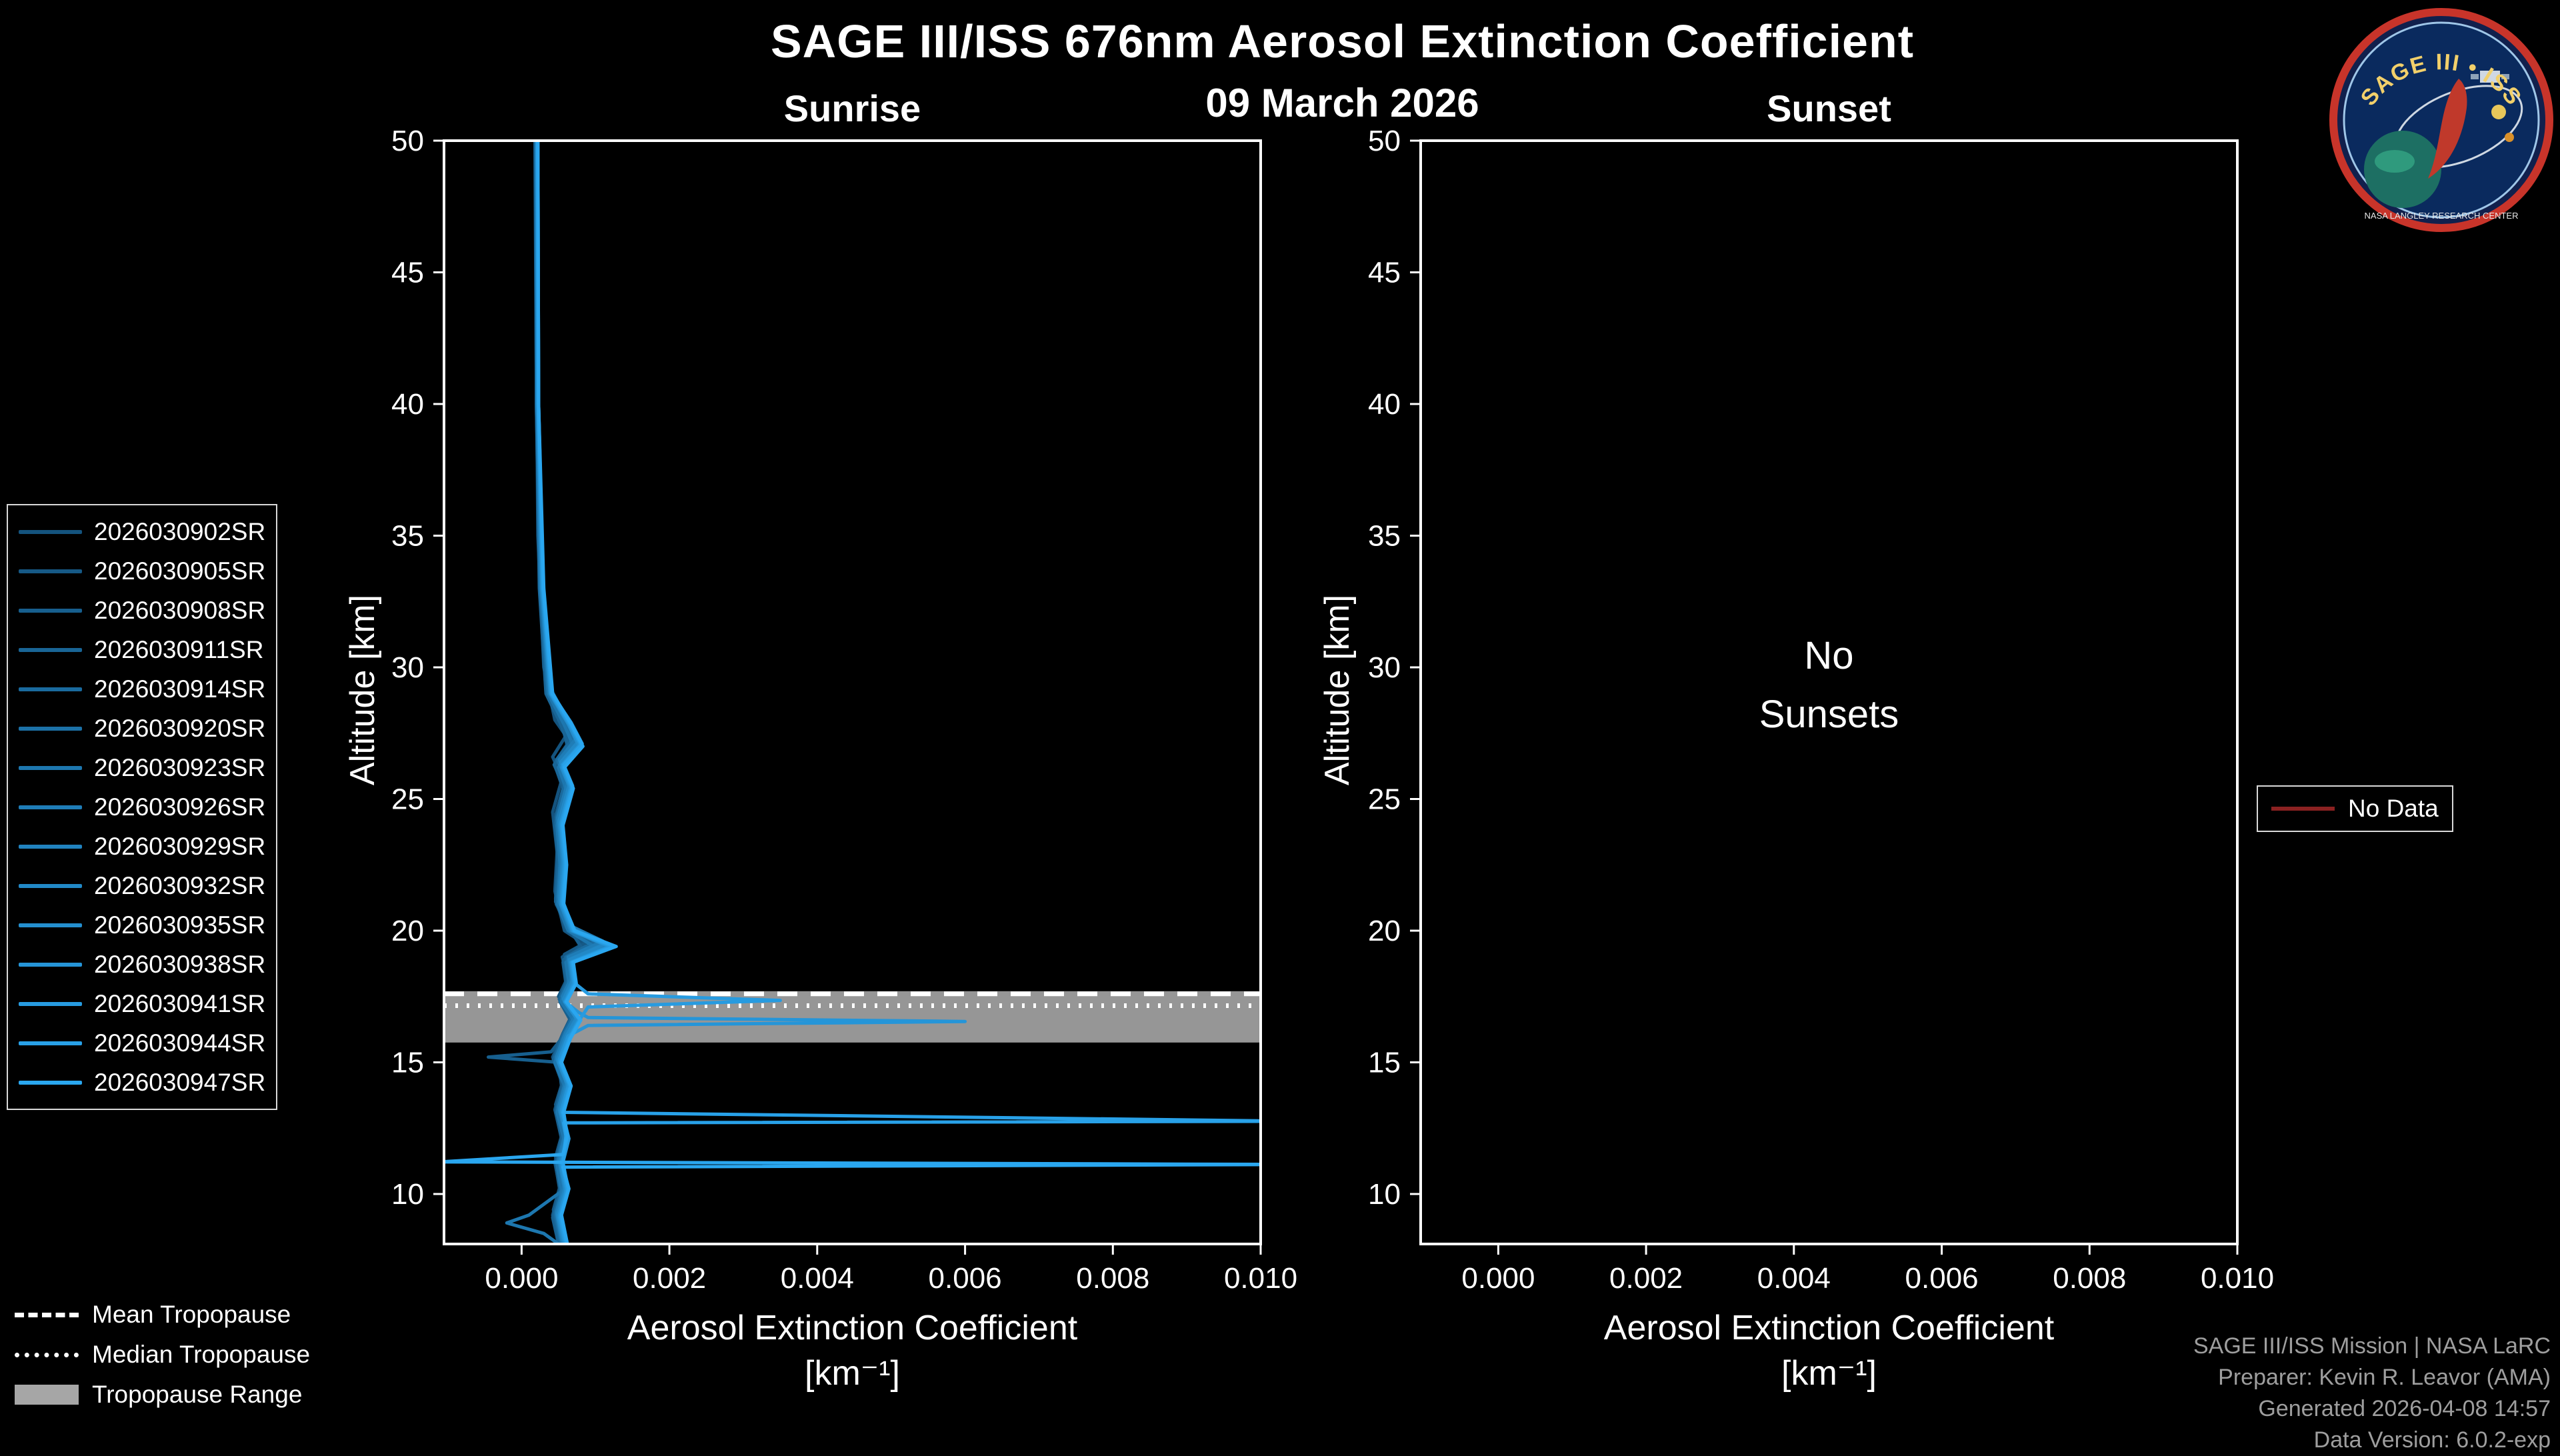 This screenshot has height=1456, width=2560. I want to click on gray-patch-icon, so click(47, 1395).